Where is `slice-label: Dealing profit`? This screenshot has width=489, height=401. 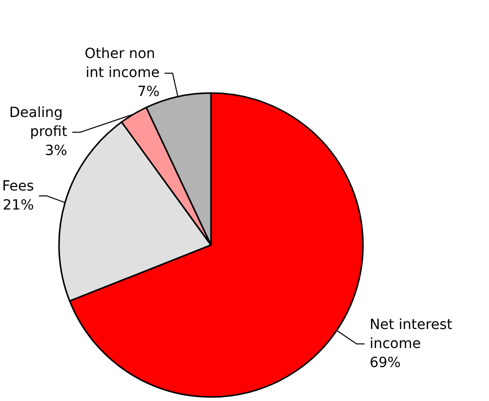 slice-label: Dealing profit is located at coordinates (38, 122).